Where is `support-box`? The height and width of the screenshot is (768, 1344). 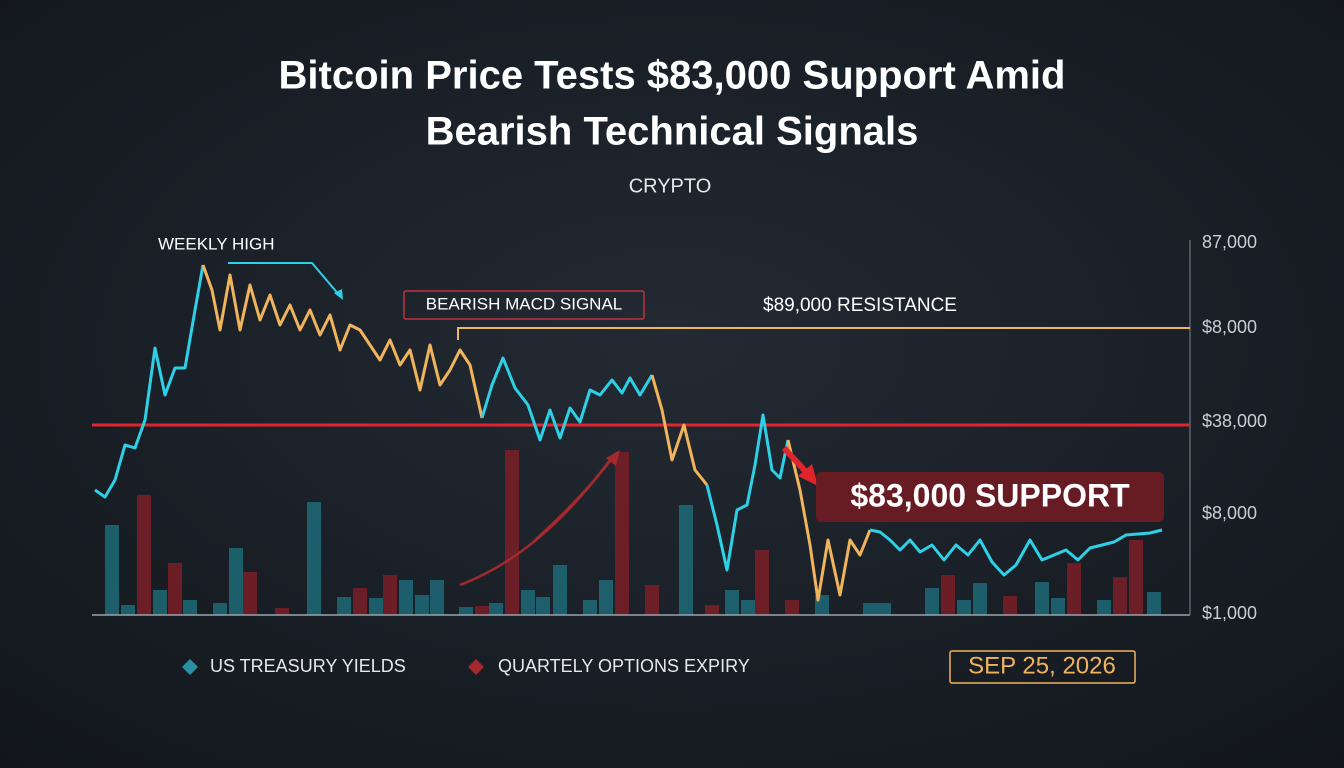 support-box is located at coordinates (990, 497).